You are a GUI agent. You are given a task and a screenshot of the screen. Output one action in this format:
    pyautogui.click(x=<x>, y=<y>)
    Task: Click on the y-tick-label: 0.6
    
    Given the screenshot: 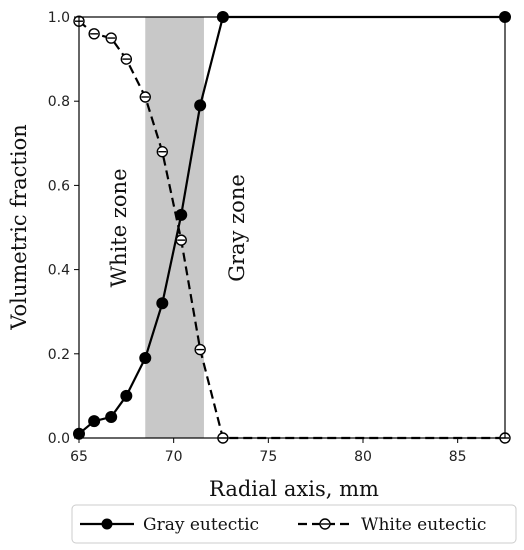 What is the action you would take?
    pyautogui.click(x=59, y=186)
    